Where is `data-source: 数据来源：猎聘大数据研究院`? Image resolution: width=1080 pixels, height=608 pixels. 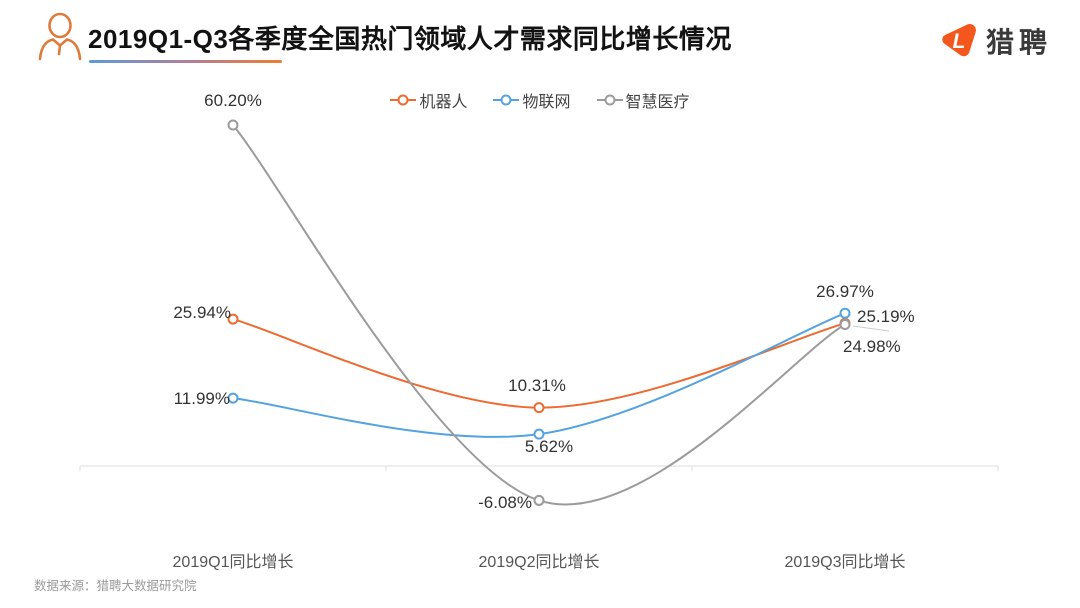
data-source: 数据来源：猎聘大数据研究院 is located at coordinates (115, 586).